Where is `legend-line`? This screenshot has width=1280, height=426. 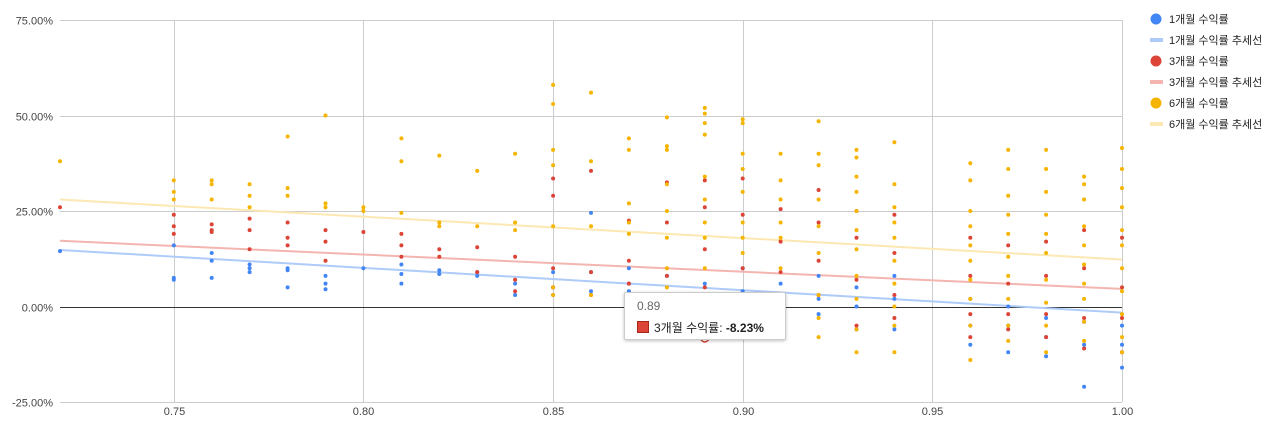 legend-line is located at coordinates (1156, 124).